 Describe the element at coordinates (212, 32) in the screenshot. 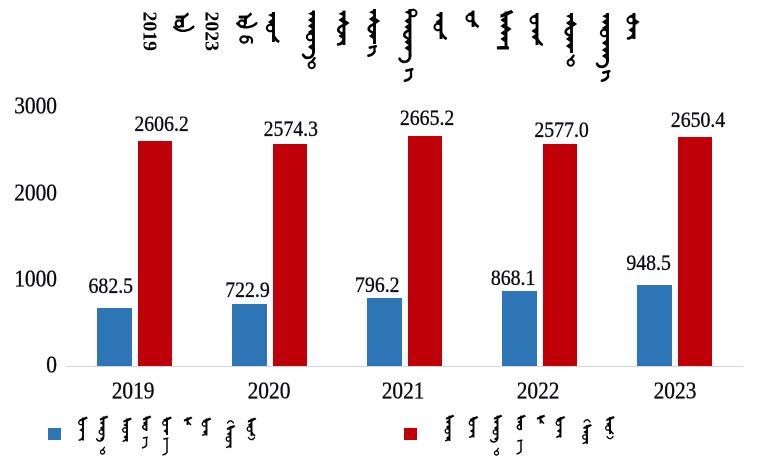

I see `svg-text: 2023` at that location.